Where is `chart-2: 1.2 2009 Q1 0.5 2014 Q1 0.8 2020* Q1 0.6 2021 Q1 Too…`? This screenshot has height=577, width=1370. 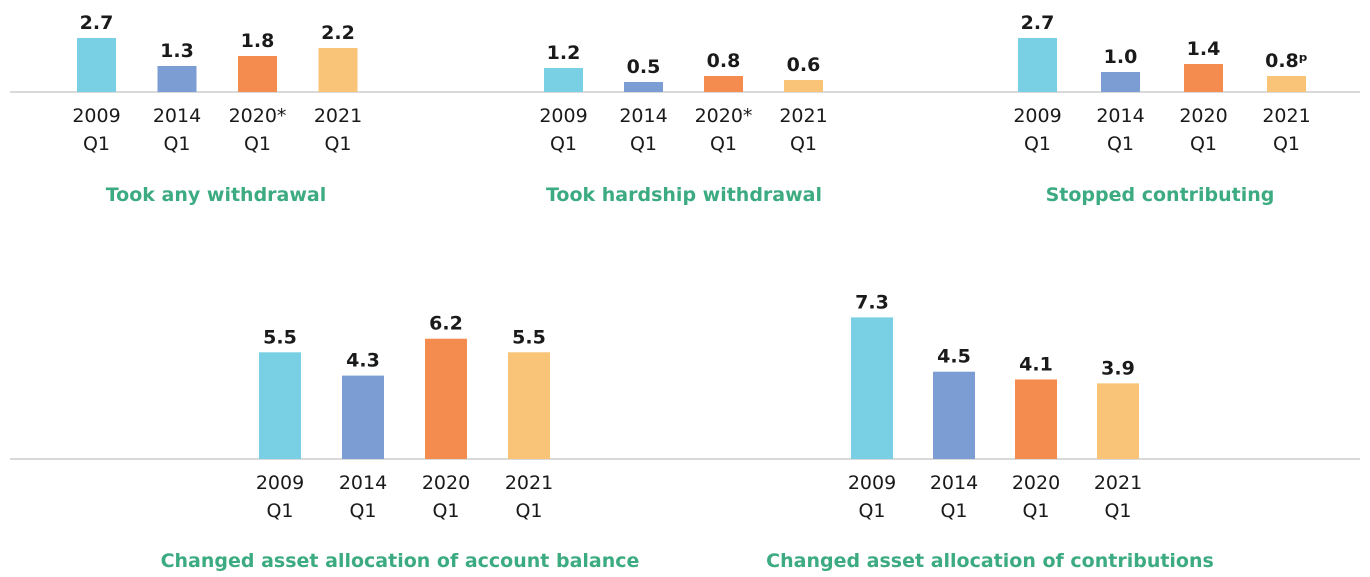 chart-2: 1.2 2009 Q1 0.5 2014 Q1 0.8 2020* Q1 0.6 2021 Q1 Too… is located at coordinates (683, 124).